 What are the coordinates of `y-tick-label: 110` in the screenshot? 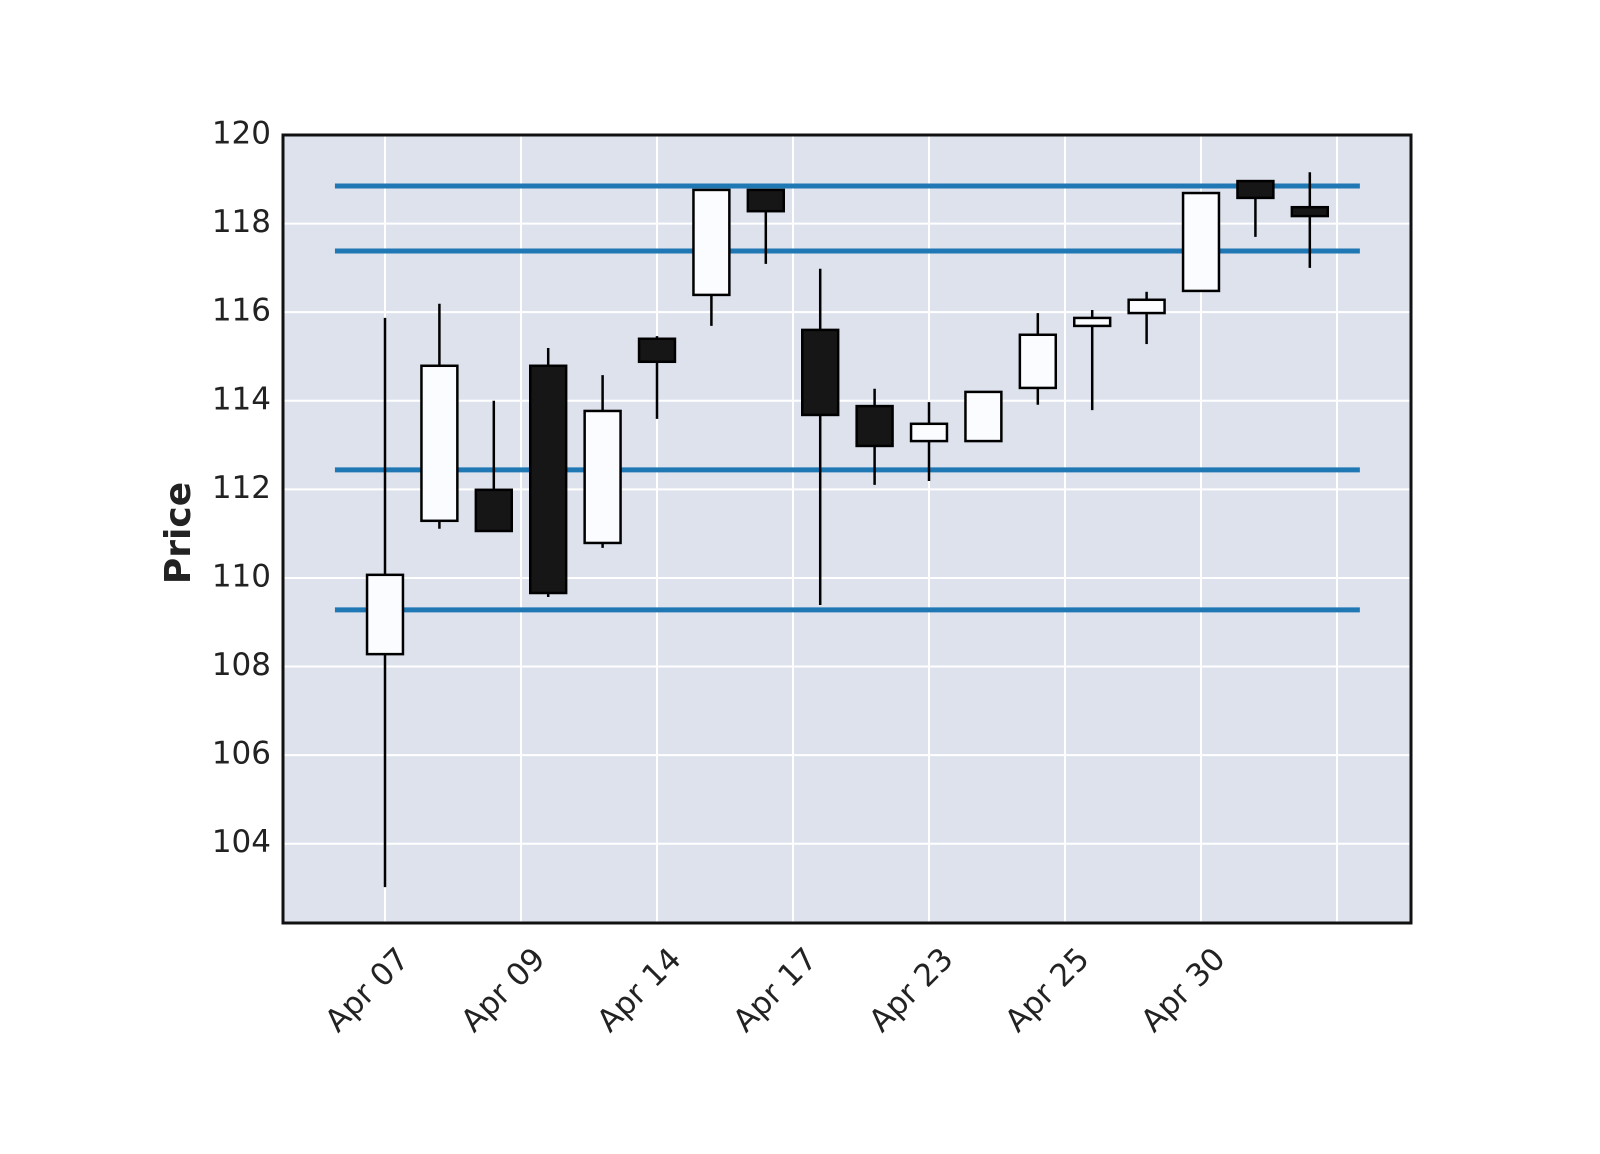 It's located at (241, 576).